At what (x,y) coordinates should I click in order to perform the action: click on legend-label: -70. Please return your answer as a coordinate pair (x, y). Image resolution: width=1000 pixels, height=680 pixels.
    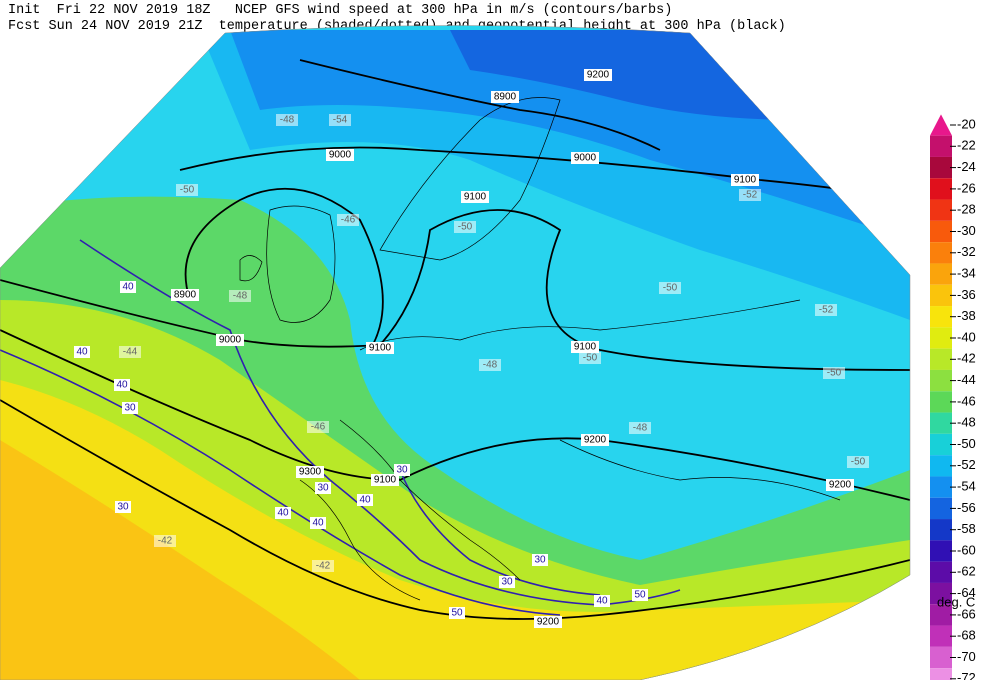
    Looking at the image, I should click on (966, 656).